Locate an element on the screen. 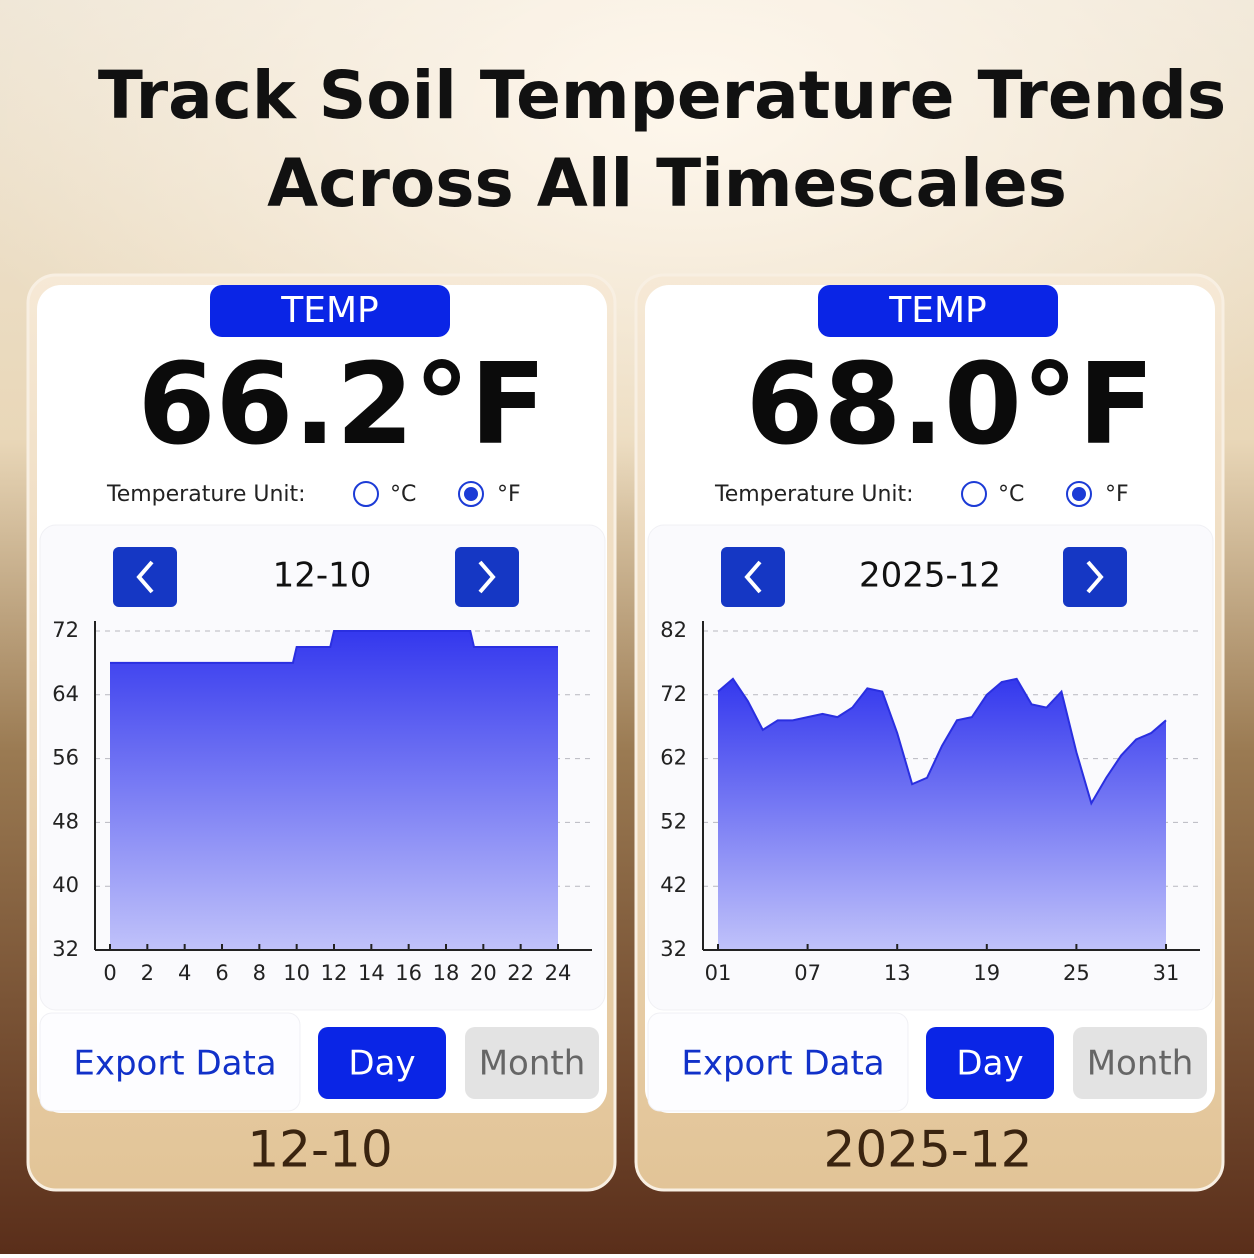 This screenshot has height=1258, width=1254. x-tick-label: 4 is located at coordinates (184, 973).